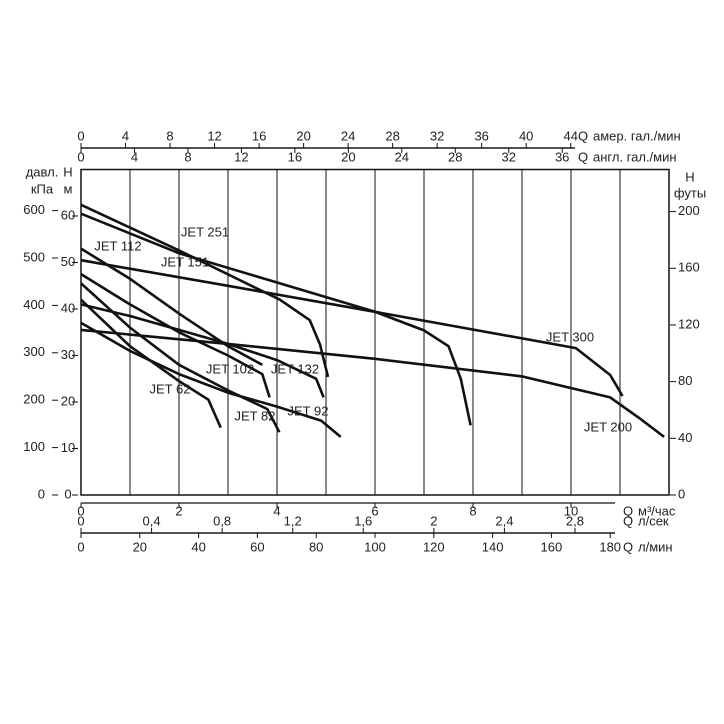 The height and width of the screenshot is (724, 724). I want to click on x-tick-label: 180, so click(610, 546).